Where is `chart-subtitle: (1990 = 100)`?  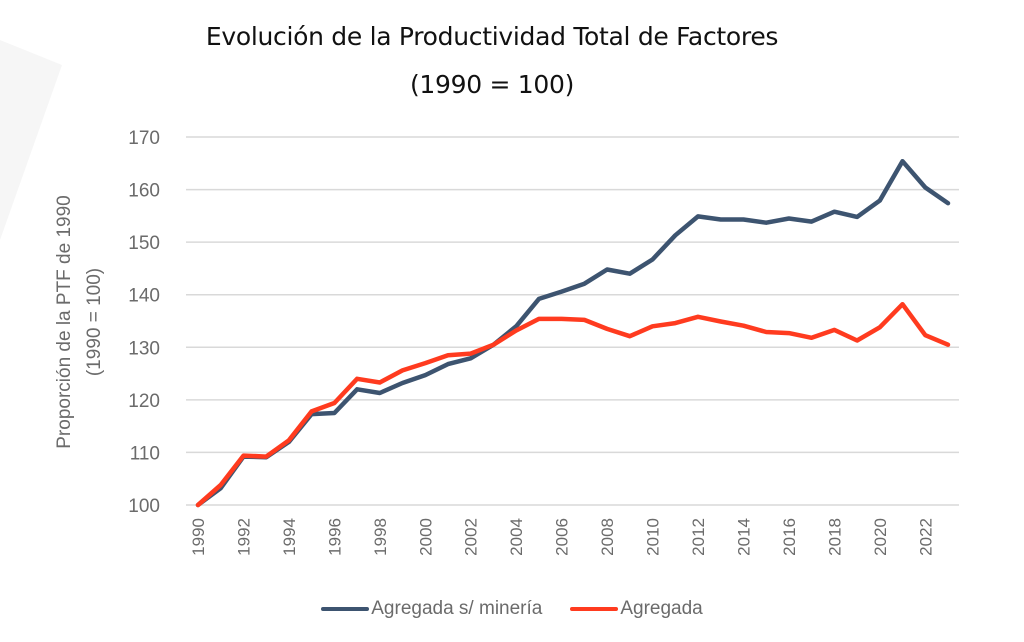 chart-subtitle: (1990 = 100) is located at coordinates (492, 84).